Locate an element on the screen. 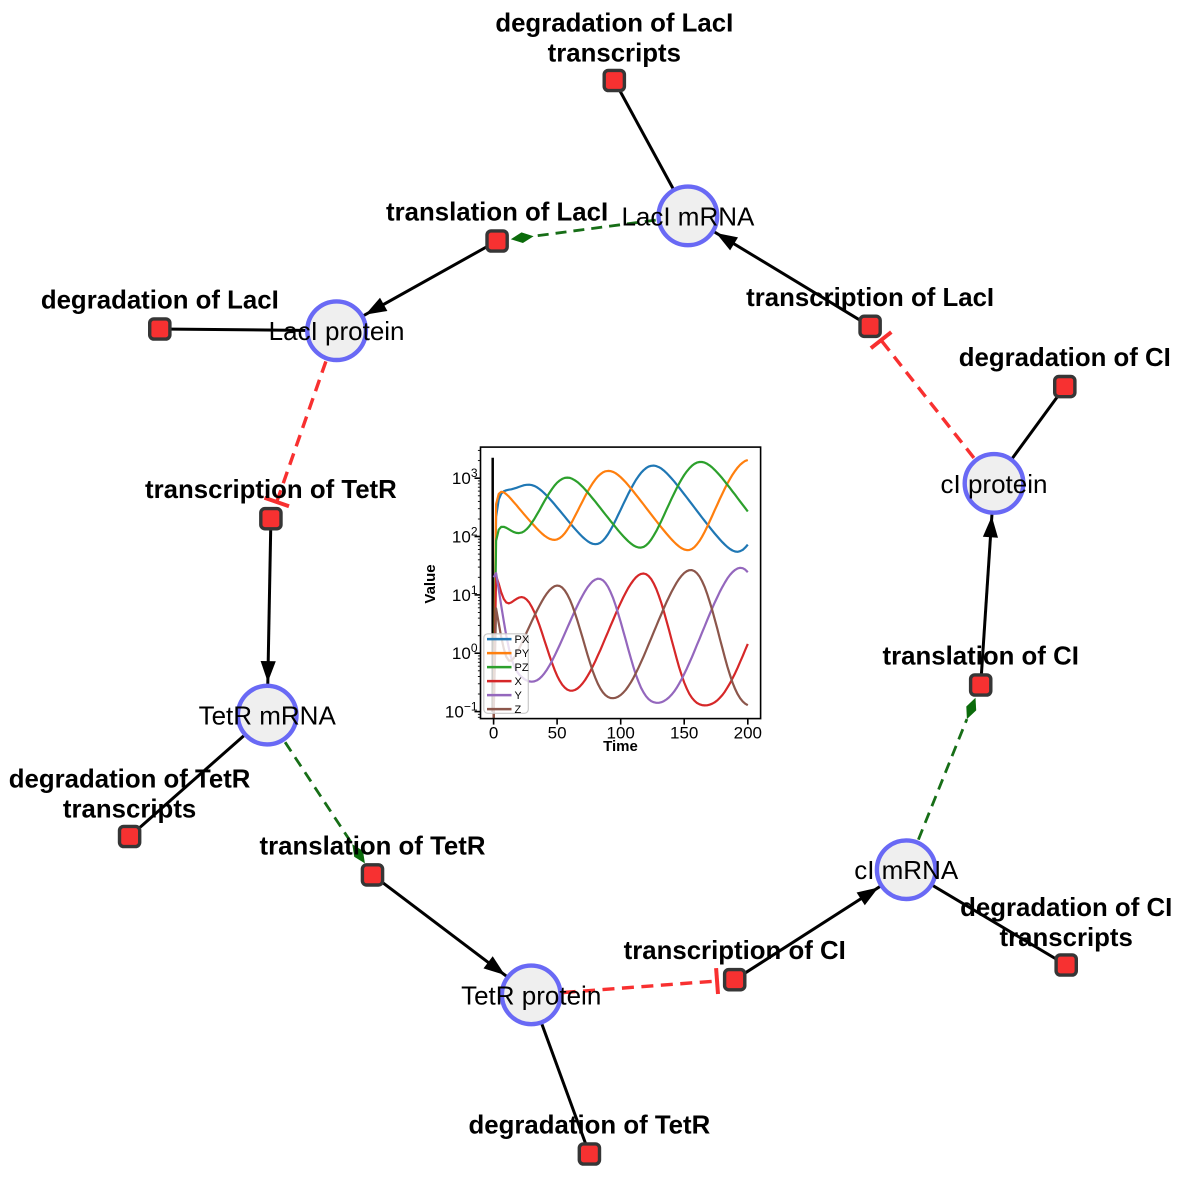 This screenshot has height=1200, width=1189. svg-text: transcription of CI is located at coordinates (735, 951).